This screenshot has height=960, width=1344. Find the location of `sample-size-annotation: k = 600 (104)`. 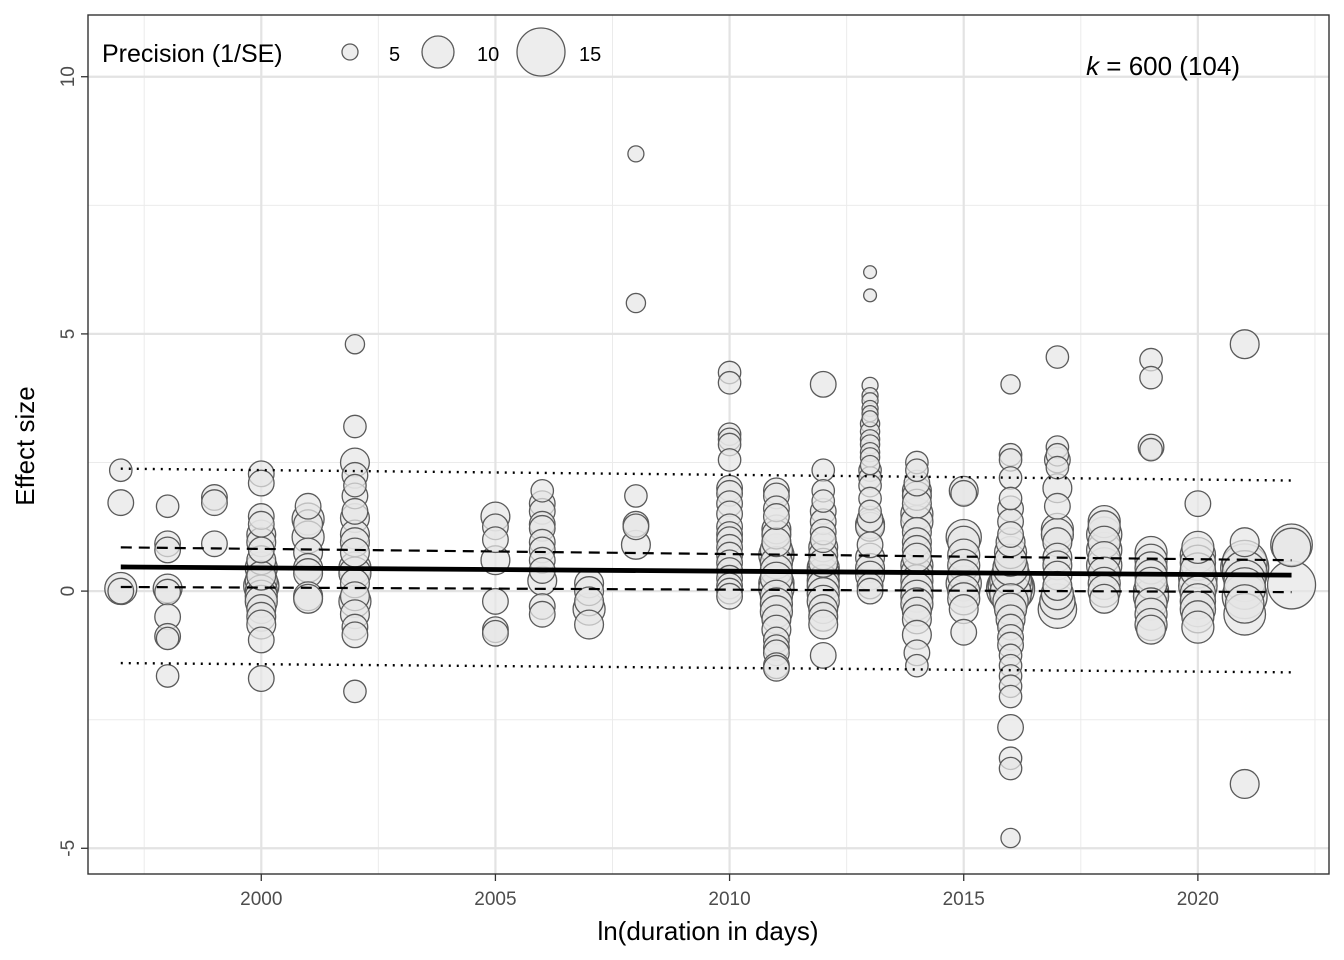

sample-size-annotation: k = 600 (104) is located at coordinates (1163, 66).